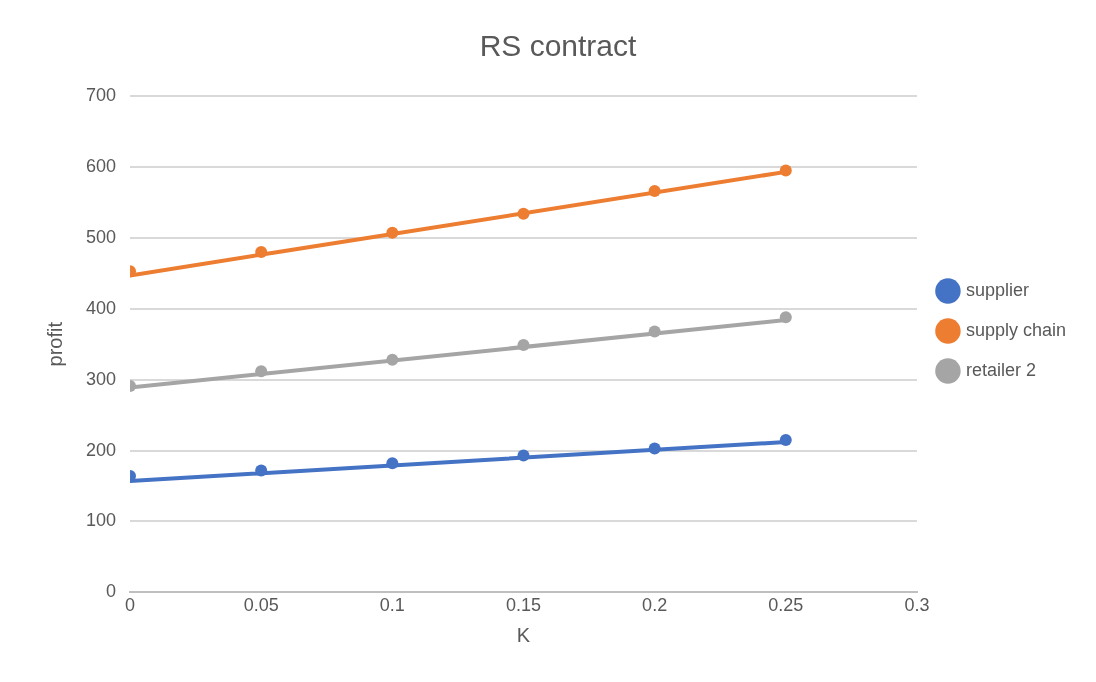 This screenshot has height=682, width=1096. Describe the element at coordinates (997, 289) in the screenshot. I see `legend-label: supplier` at that location.